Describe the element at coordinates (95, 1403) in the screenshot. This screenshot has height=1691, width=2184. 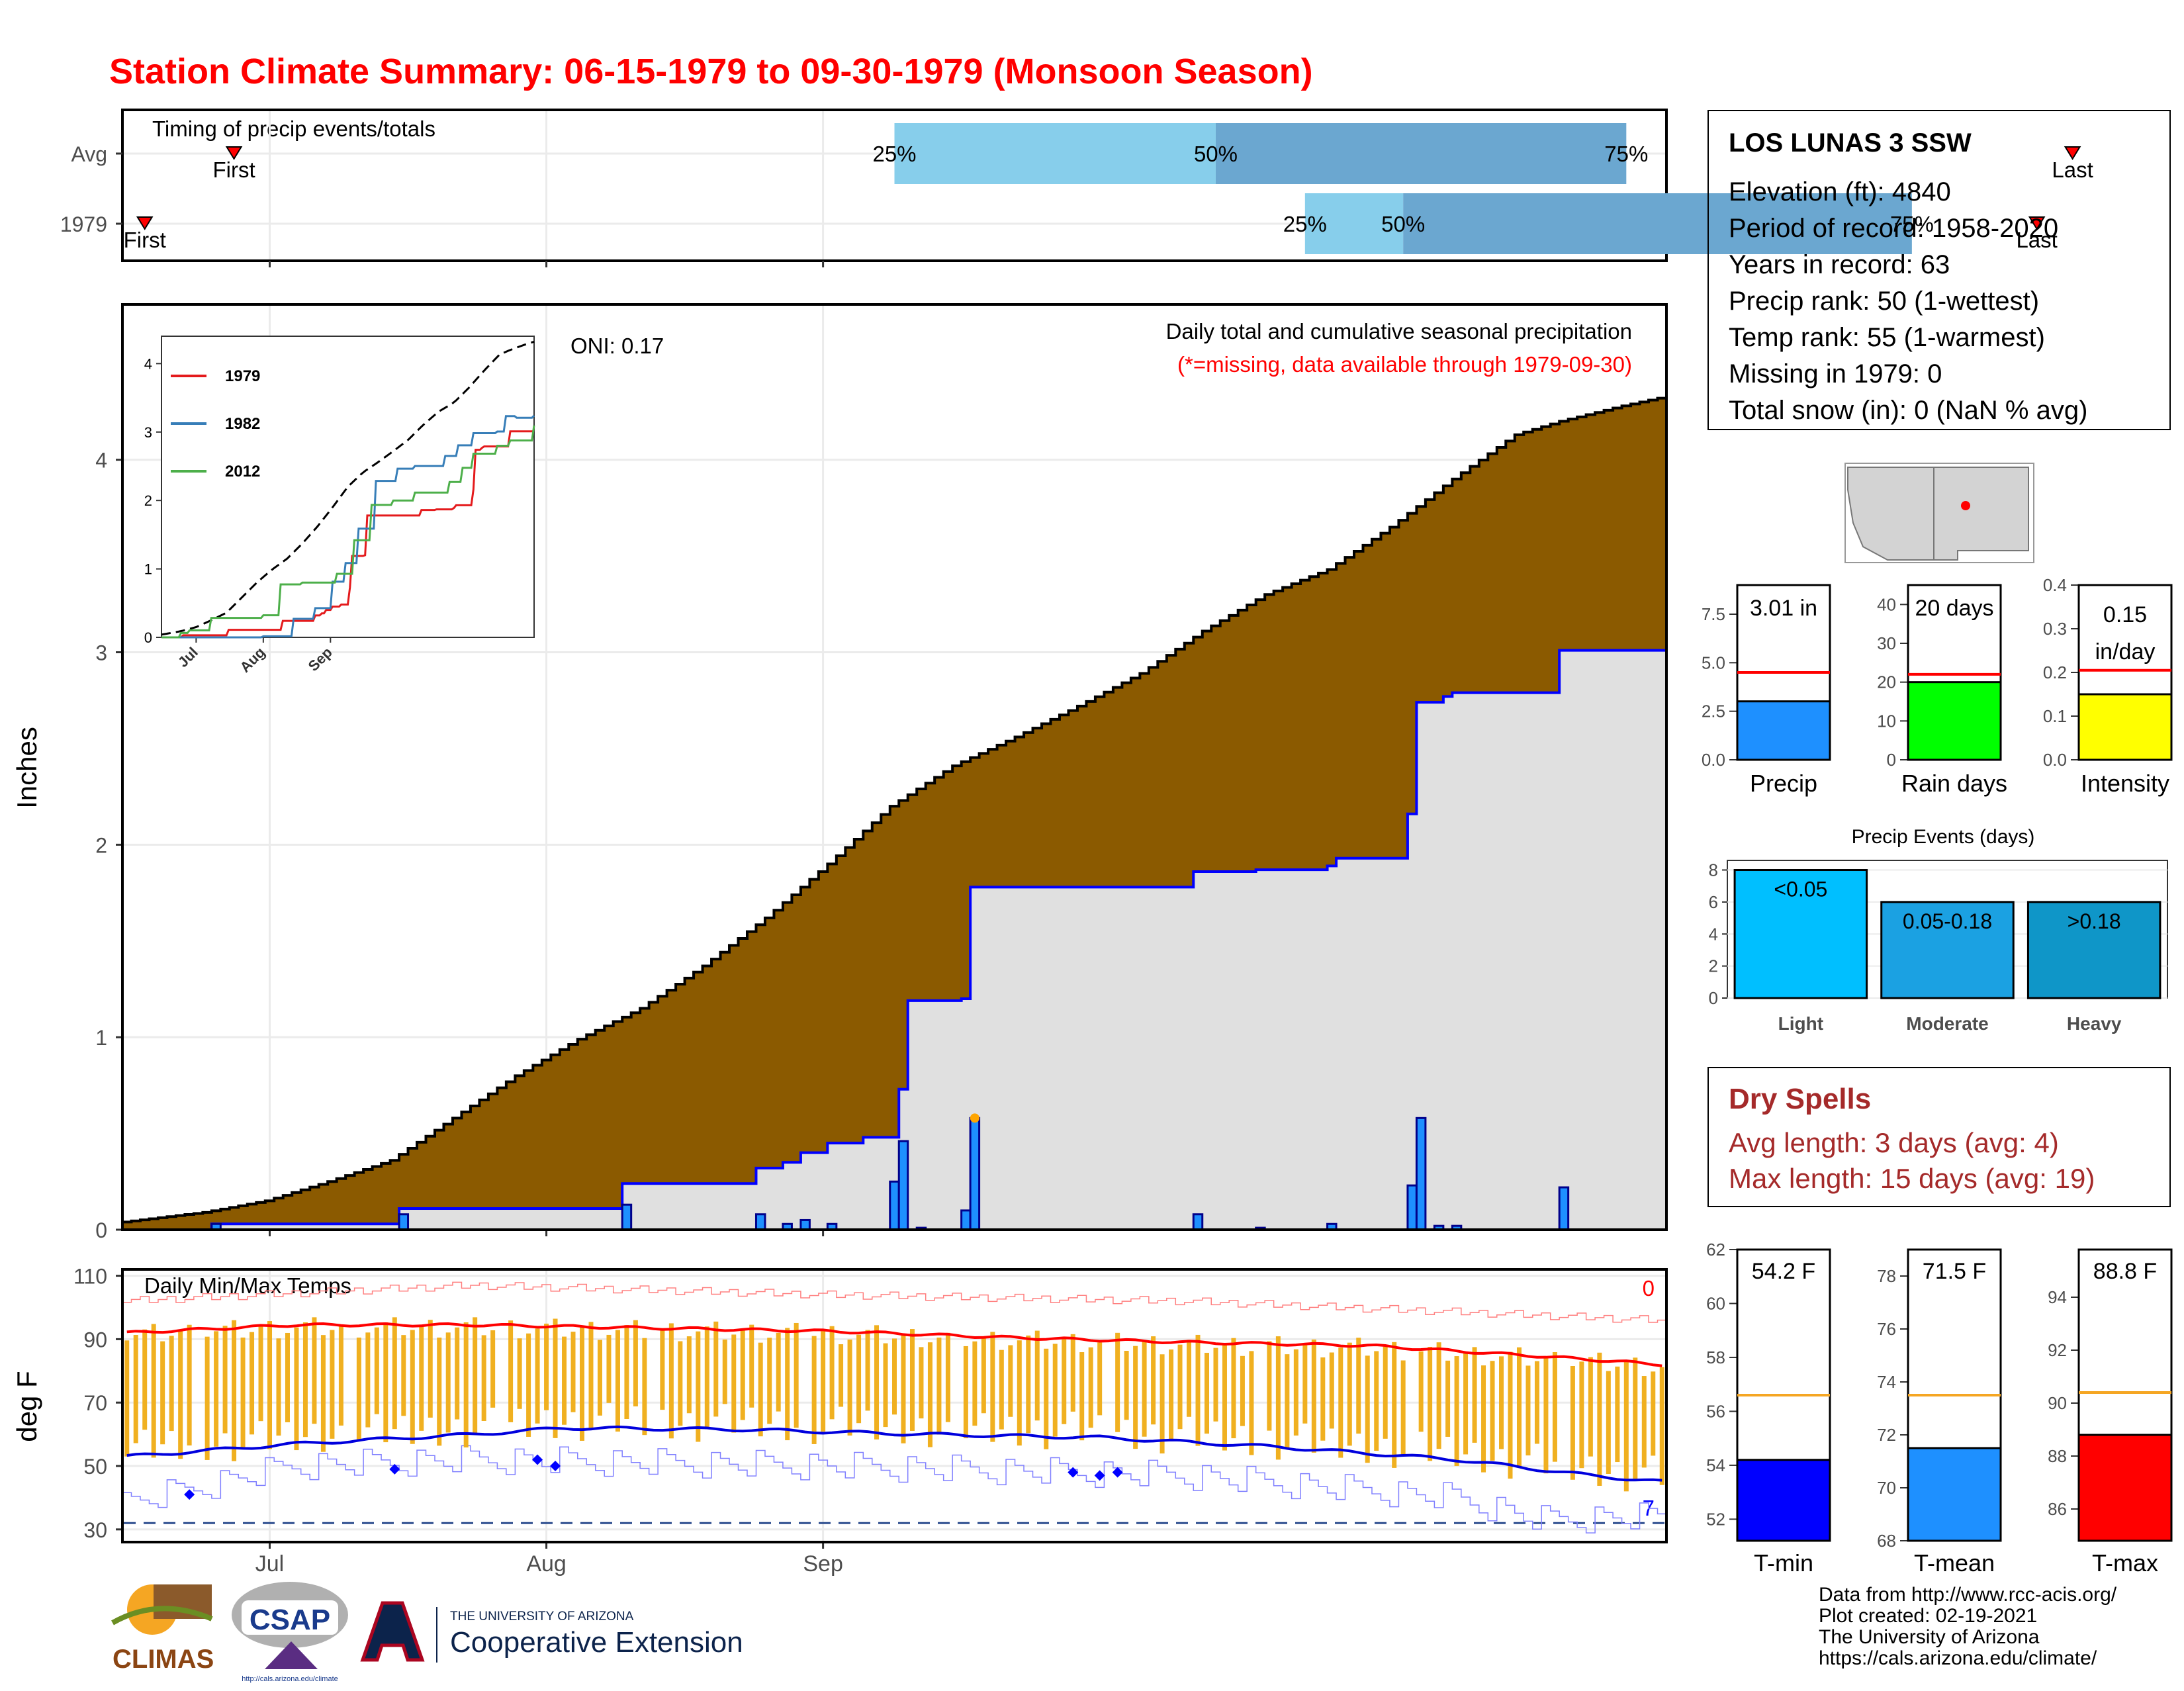
I see `temp-y-tick-label: 70` at that location.